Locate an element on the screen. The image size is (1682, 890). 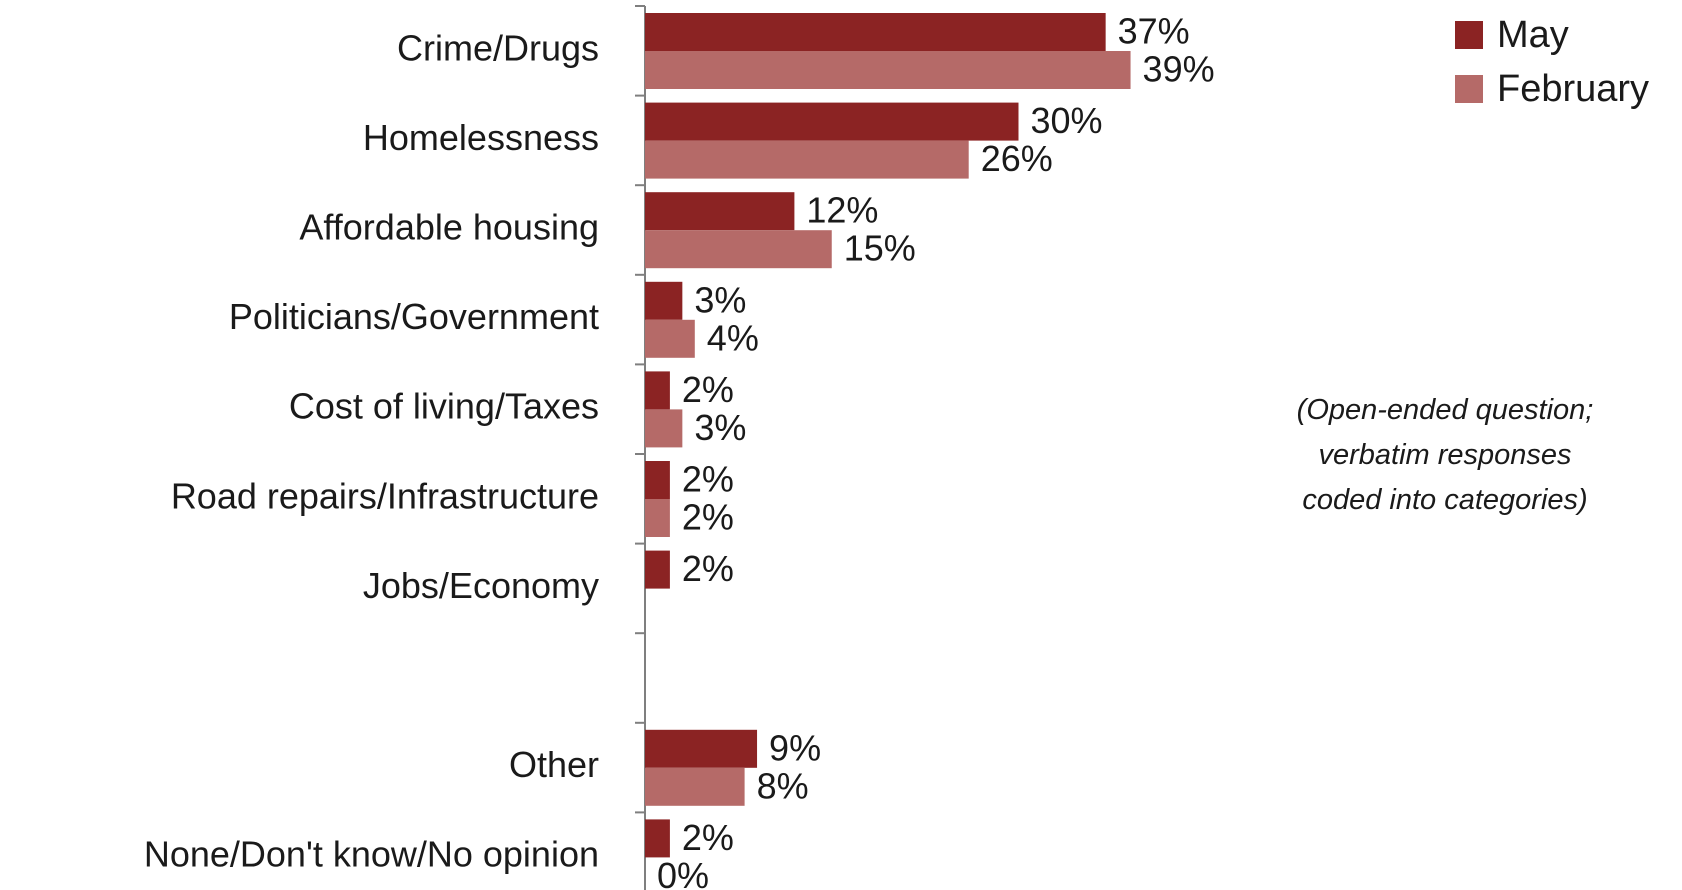
data-label-may: 9% is located at coordinates (795, 747).